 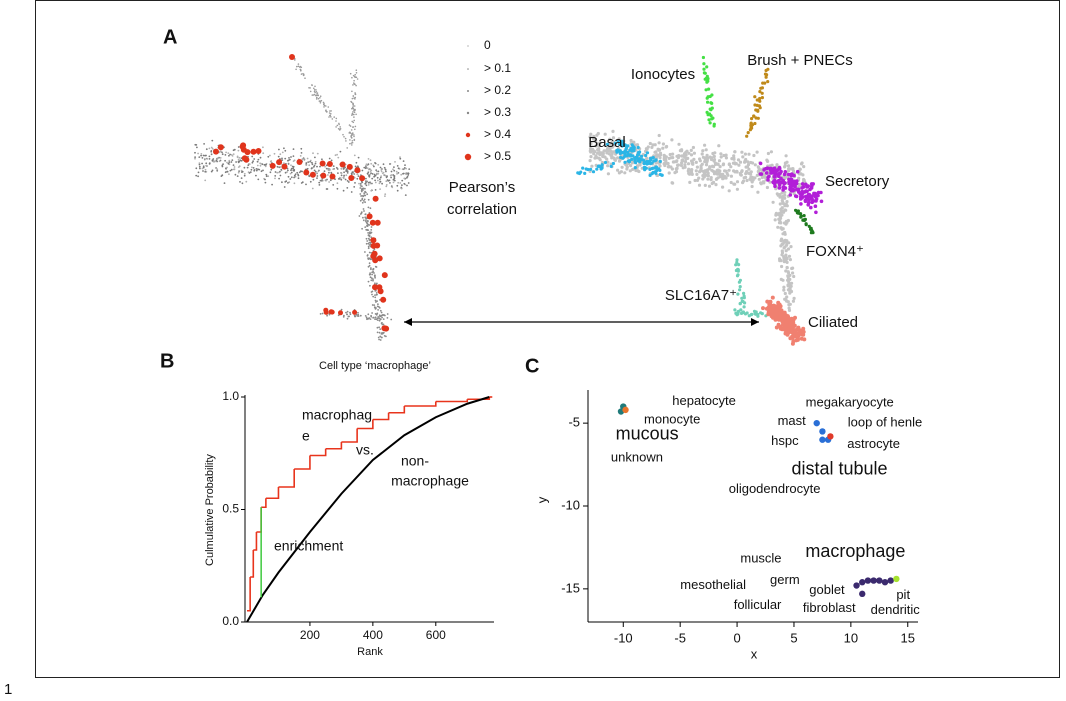 I want to click on point, so click(x=625, y=410).